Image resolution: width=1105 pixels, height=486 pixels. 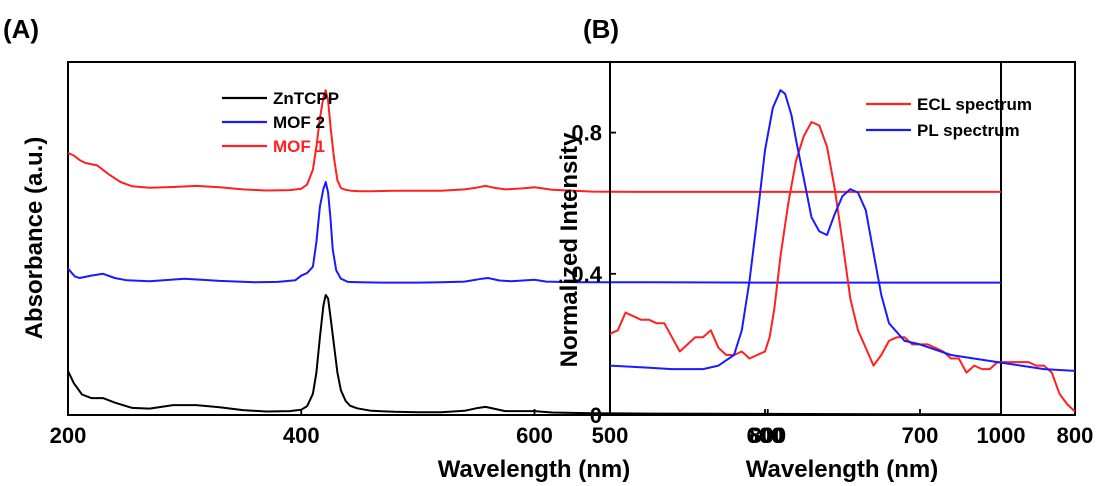 I want to click on panel-a-x-tick-label-800: 800, so click(x=767, y=435).